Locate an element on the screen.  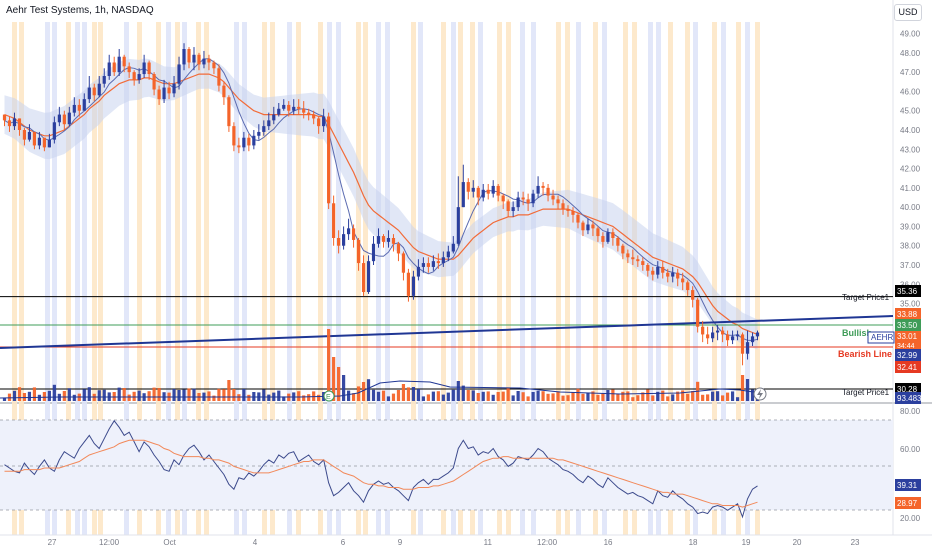
bullish-label: Bullish is located at coordinates (857, 333).